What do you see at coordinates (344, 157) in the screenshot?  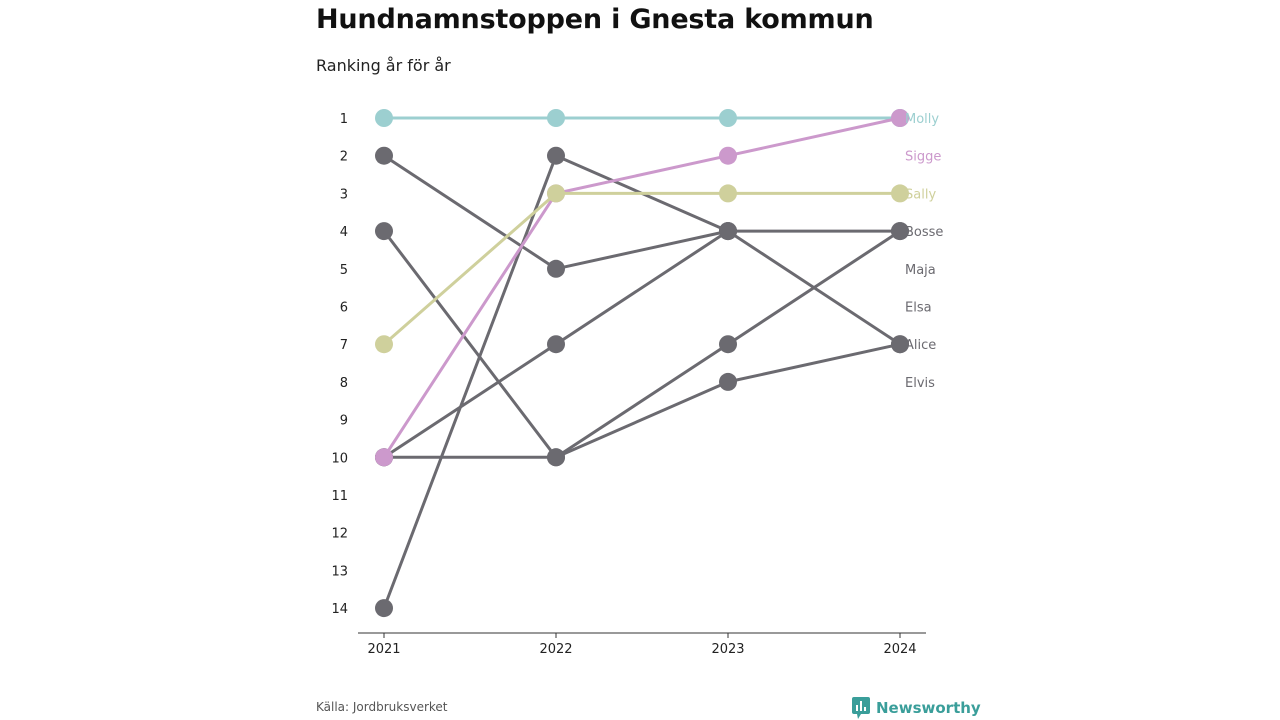 I see `y-tick-label: 2` at bounding box center [344, 157].